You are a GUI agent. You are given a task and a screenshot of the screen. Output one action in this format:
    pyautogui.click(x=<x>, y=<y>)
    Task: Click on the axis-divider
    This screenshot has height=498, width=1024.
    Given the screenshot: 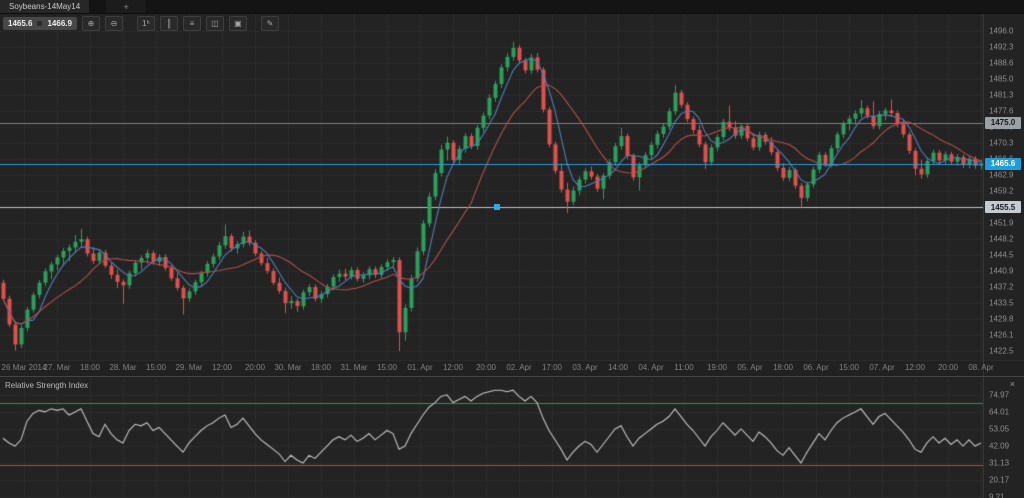 What is the action you would take?
    pyautogui.click(x=983, y=255)
    